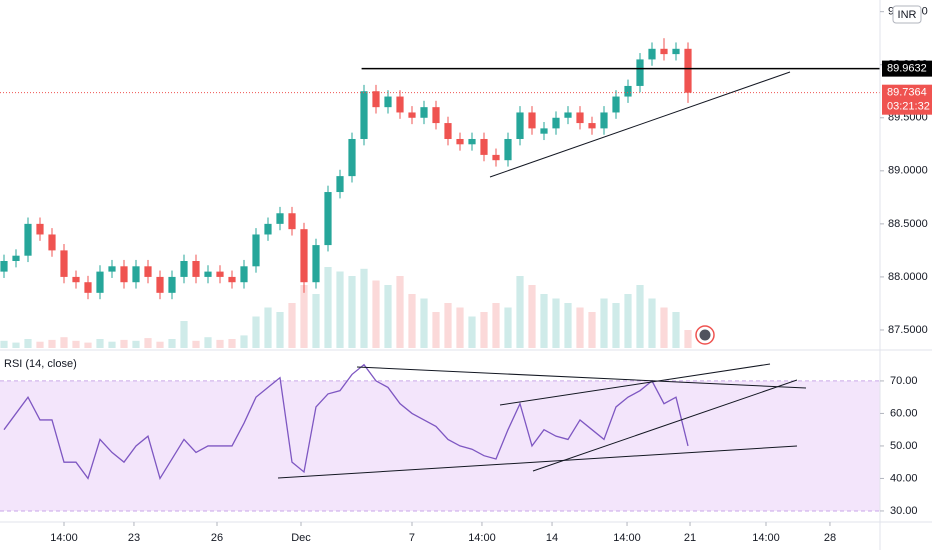 The width and height of the screenshot is (932, 550). Describe the element at coordinates (301, 538) in the screenshot. I see `x-tick-label: Dec` at that location.